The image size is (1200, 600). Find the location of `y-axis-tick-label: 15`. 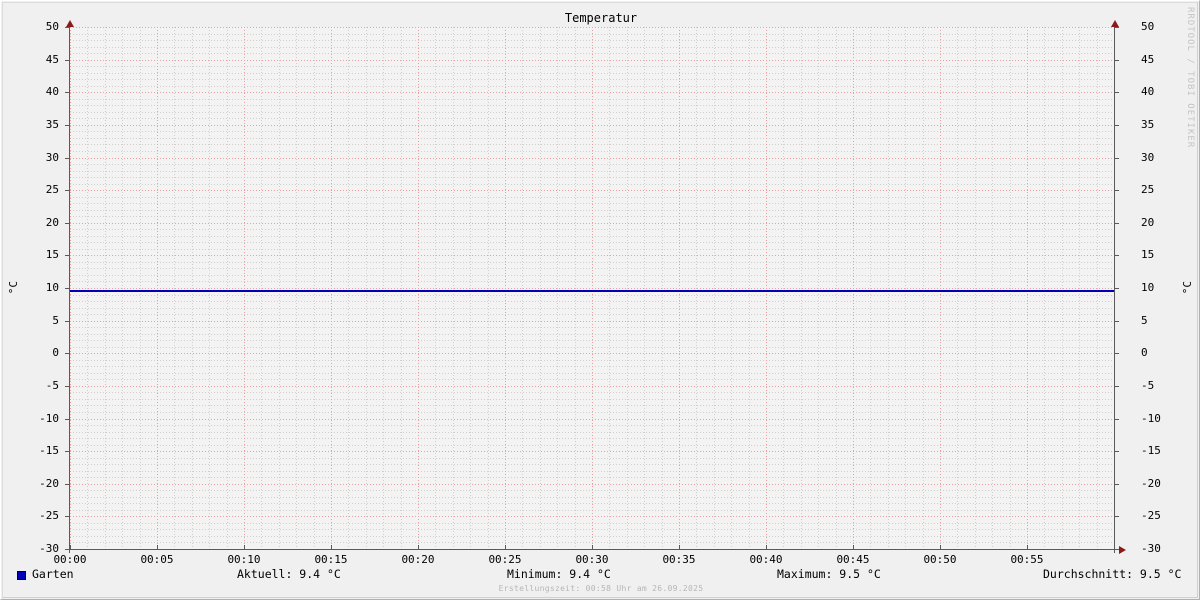

y-axis-tick-label: 15 is located at coordinates (1148, 255).